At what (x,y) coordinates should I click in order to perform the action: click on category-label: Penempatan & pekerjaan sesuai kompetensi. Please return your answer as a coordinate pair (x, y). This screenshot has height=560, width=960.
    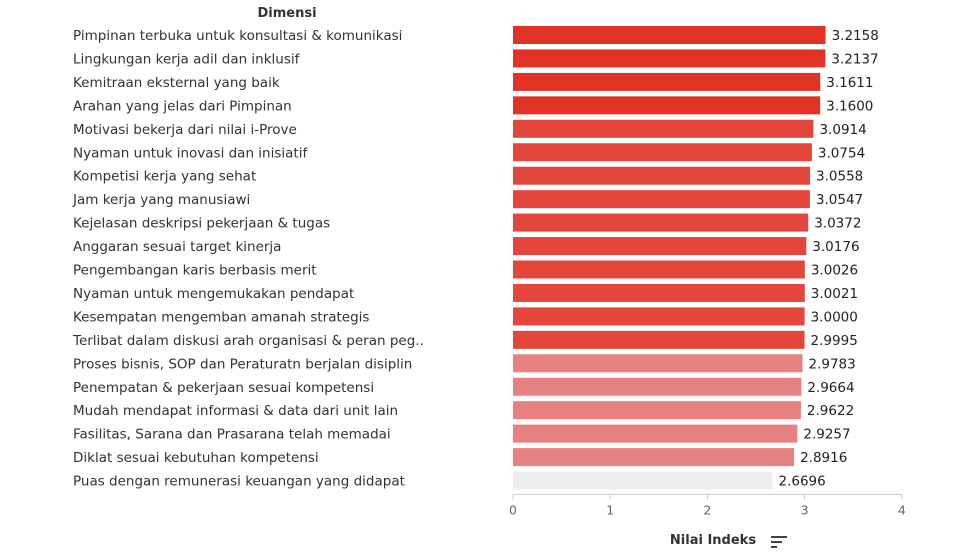
    Looking at the image, I should click on (223, 388).